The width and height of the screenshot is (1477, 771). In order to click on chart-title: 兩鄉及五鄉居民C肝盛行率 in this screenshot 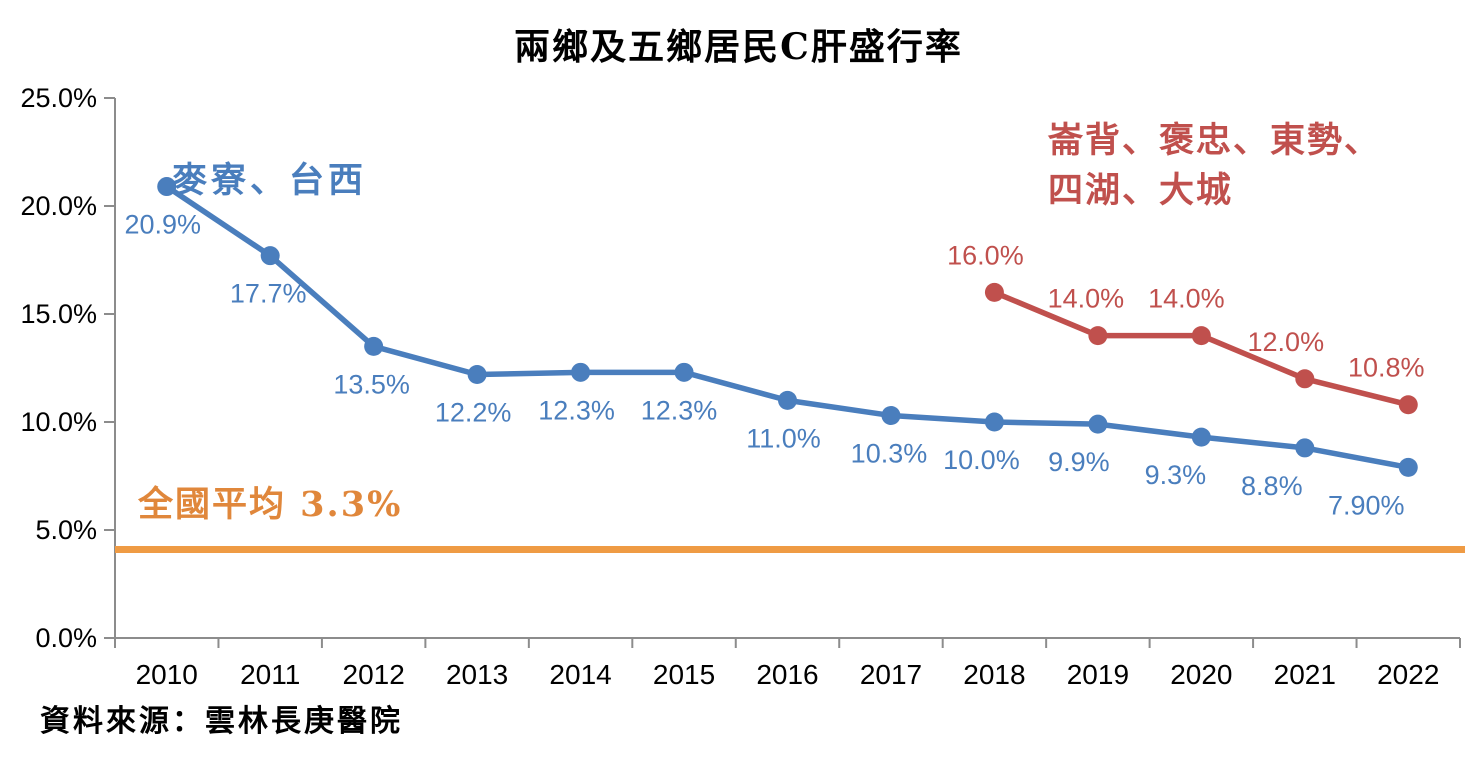, I will do `click(738, 47)`.